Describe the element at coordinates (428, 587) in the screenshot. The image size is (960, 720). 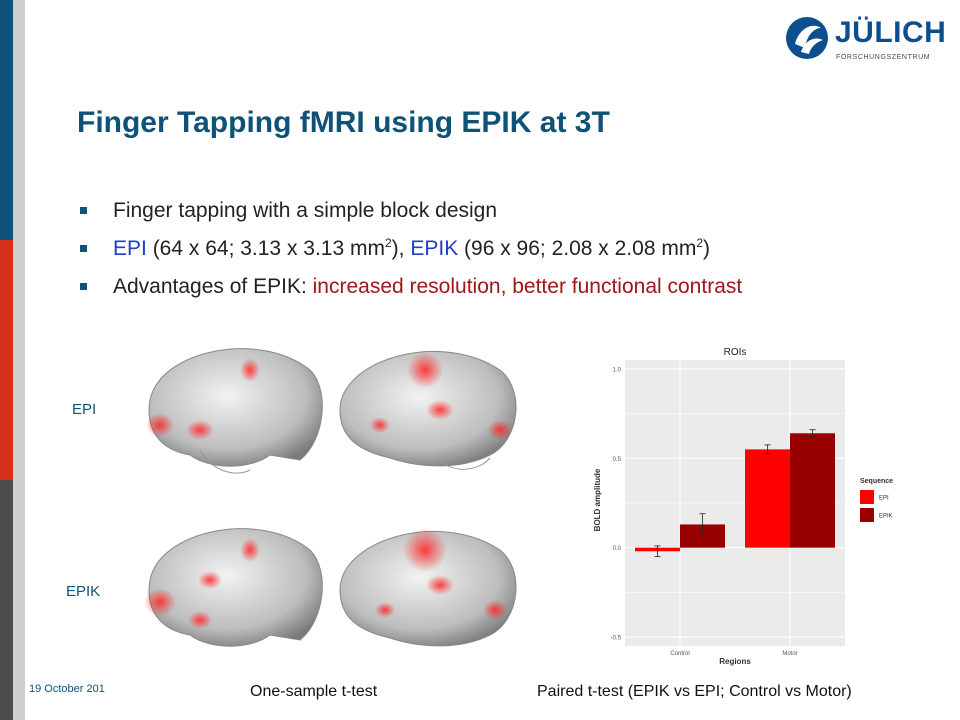
I see `brain-epik-right` at that location.